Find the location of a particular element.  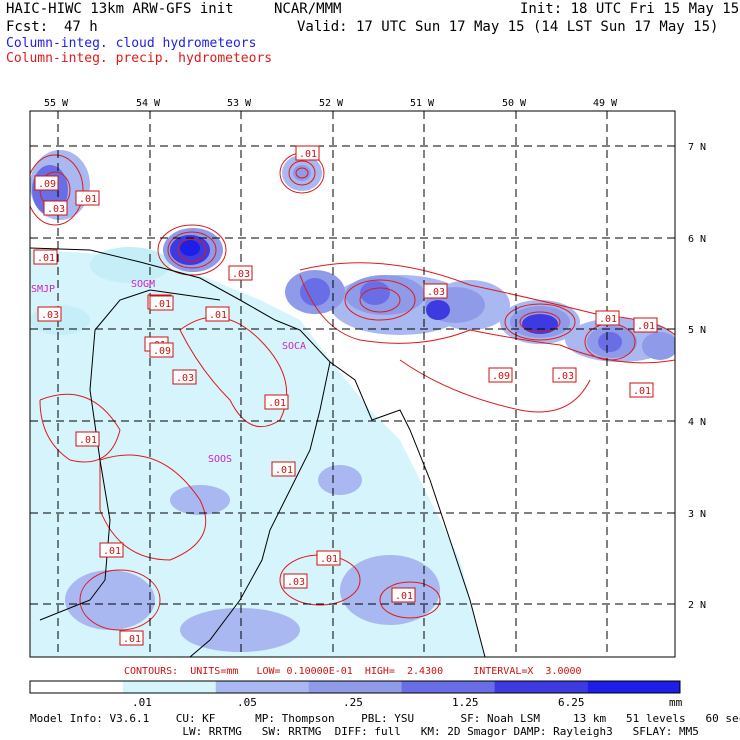

station-label: SOOS is located at coordinates (220, 459).